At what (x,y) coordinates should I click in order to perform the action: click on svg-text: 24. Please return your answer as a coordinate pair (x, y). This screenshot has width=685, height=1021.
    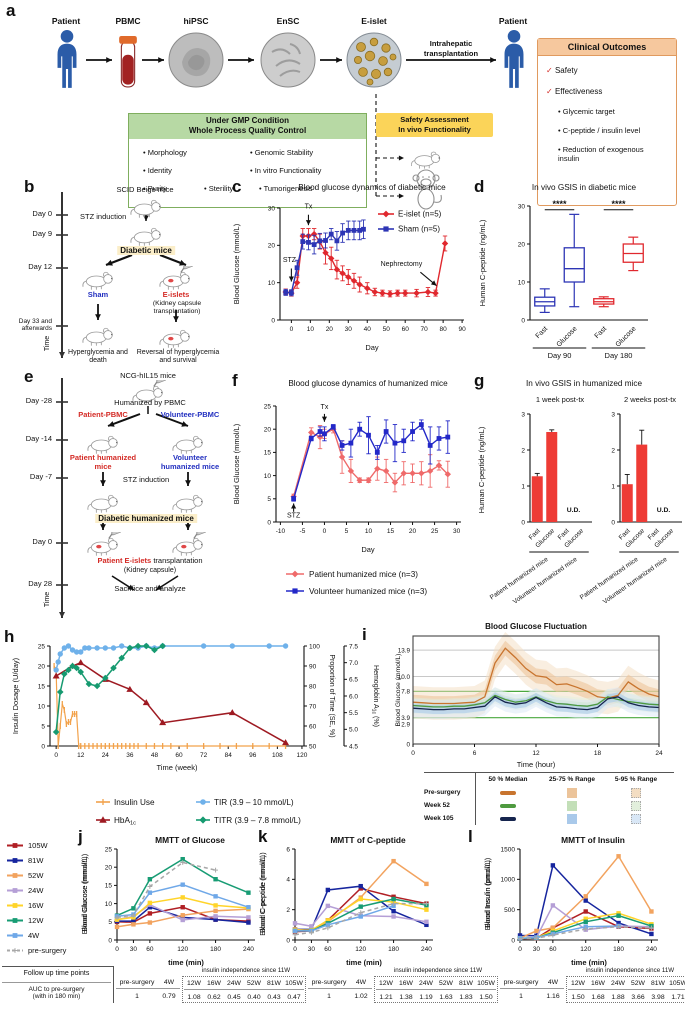
    Looking at the image, I should click on (106, 755).